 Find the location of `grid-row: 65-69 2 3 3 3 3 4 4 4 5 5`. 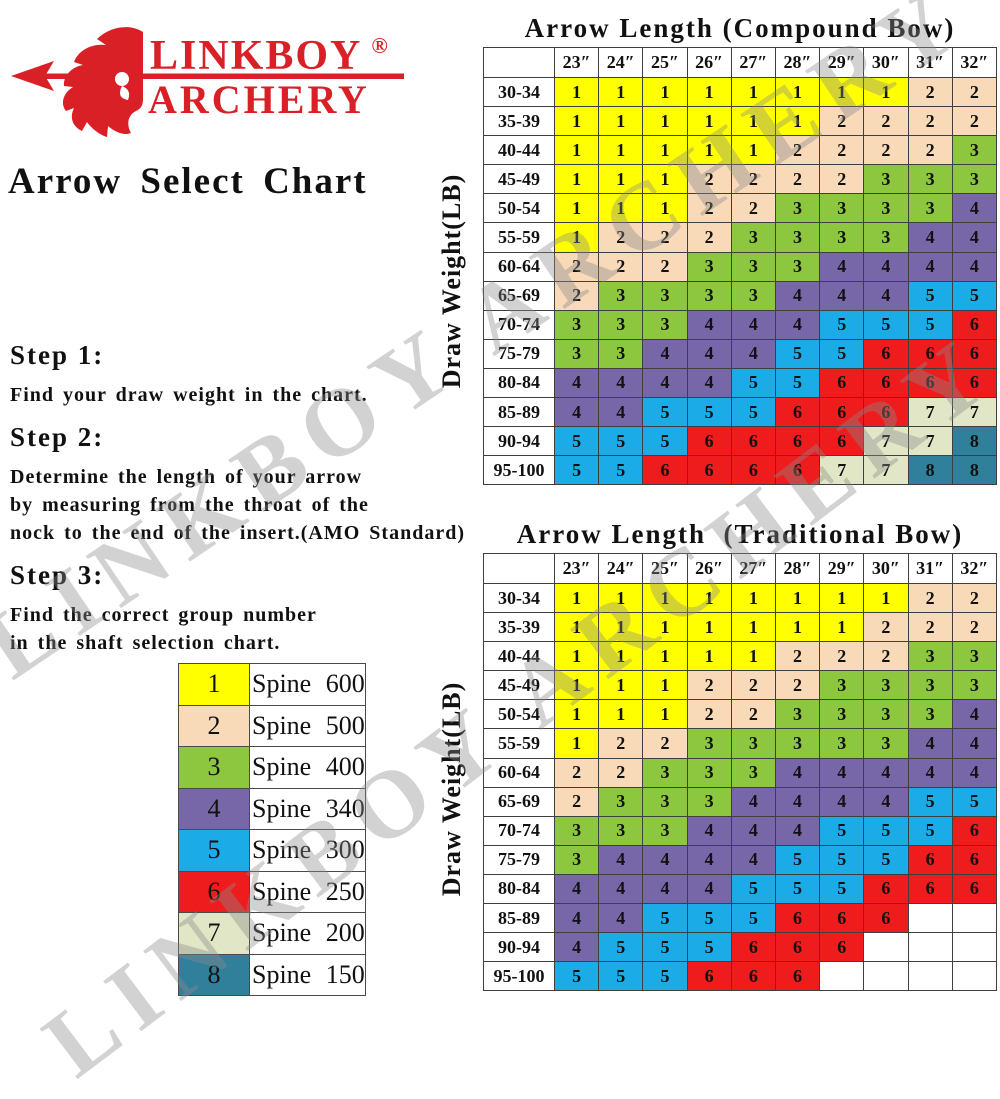

grid-row: 65-69 2 3 3 3 3 4 4 4 5 5 is located at coordinates (740, 295).